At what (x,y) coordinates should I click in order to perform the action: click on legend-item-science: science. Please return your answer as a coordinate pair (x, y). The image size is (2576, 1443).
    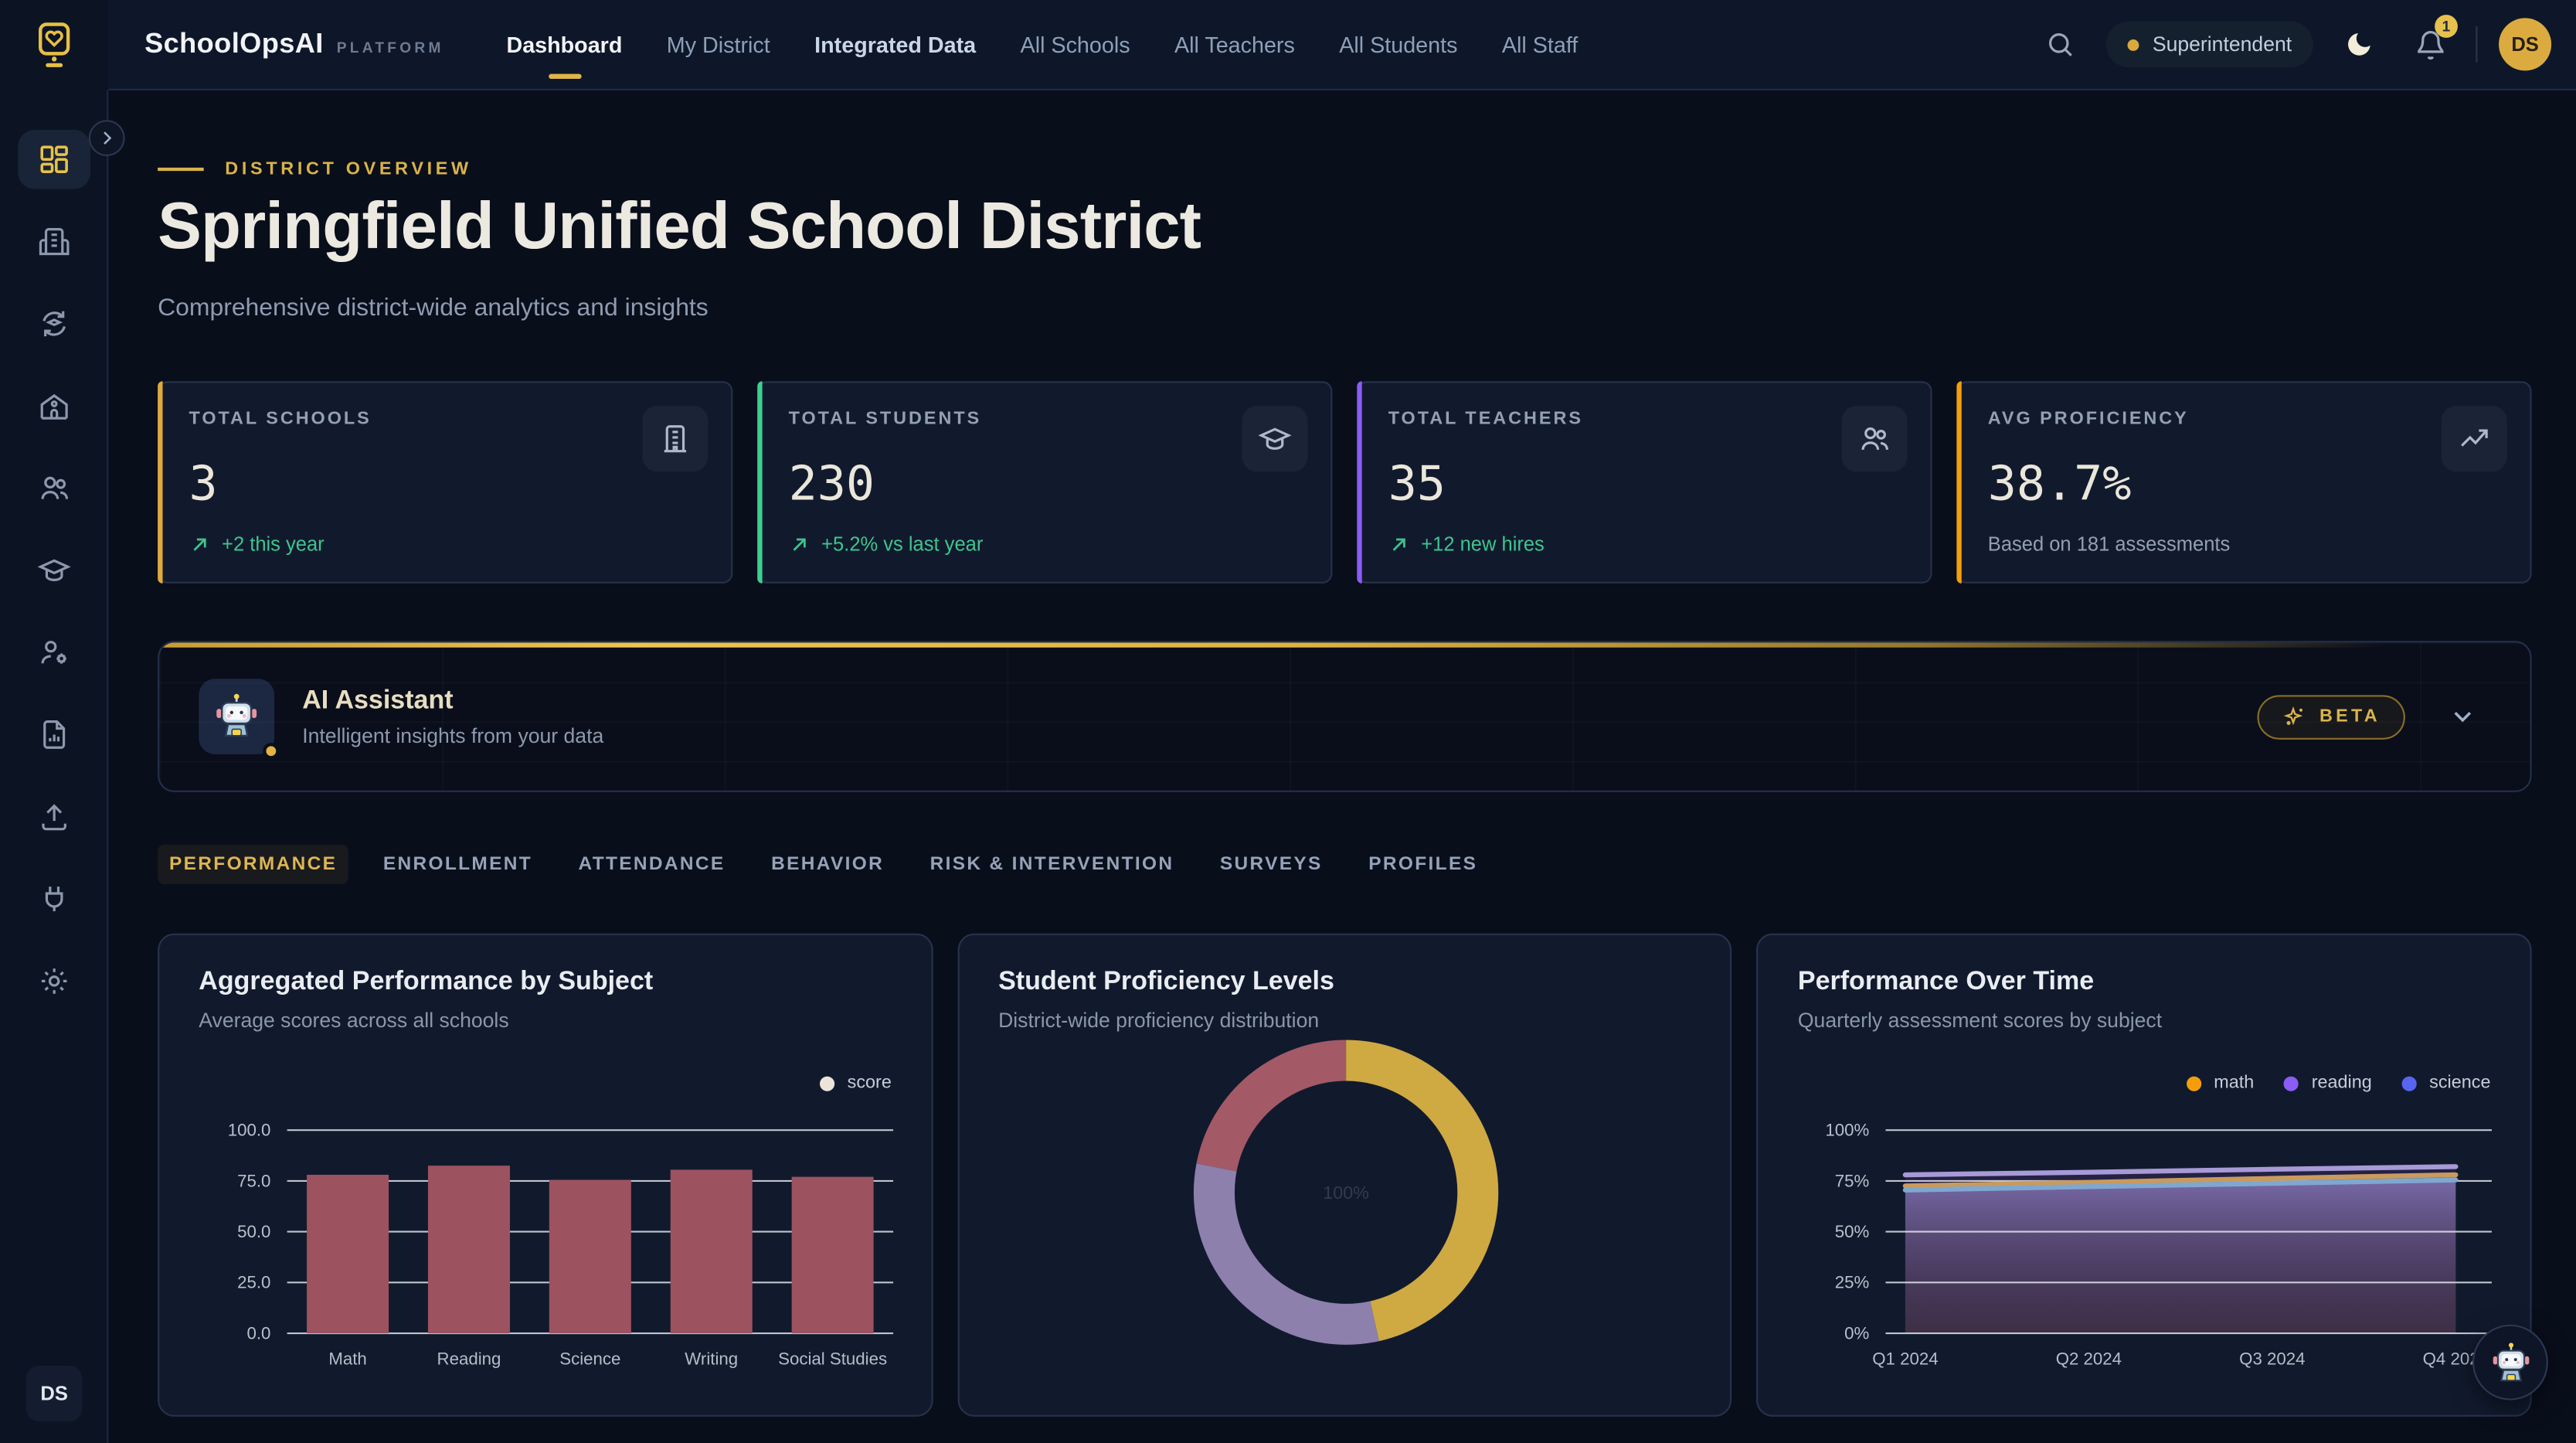
    Looking at the image, I should click on (2445, 1083).